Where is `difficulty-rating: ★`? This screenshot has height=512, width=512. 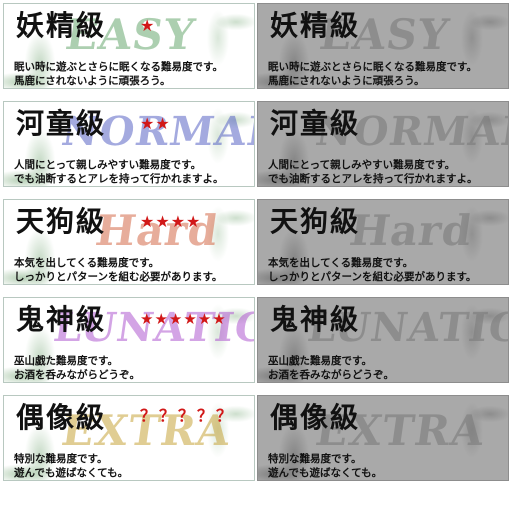
difficulty-rating: ★ is located at coordinates (148, 25).